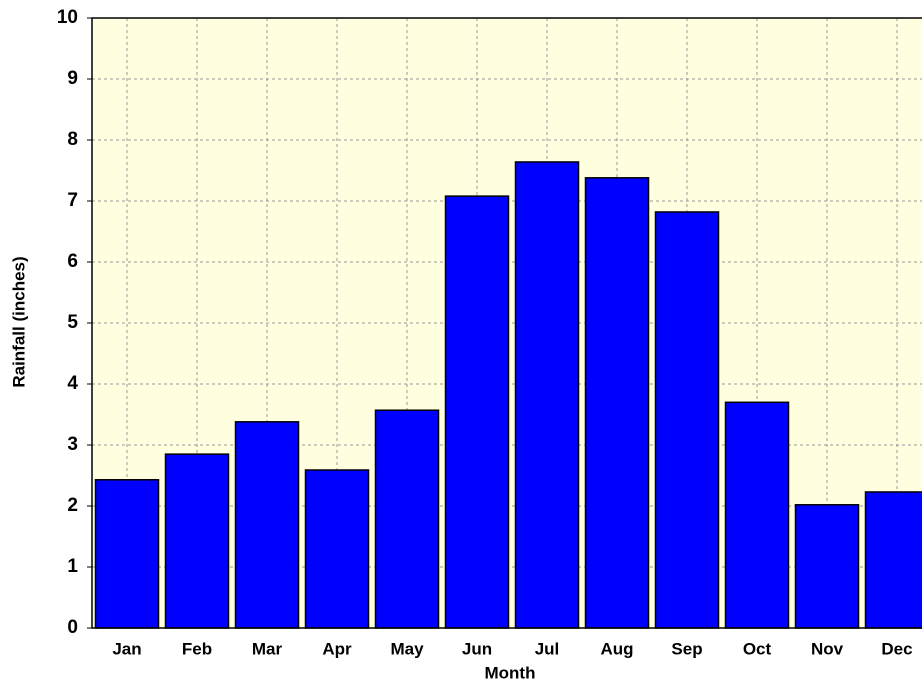 This screenshot has width=922, height=686. Describe the element at coordinates (197, 648) in the screenshot. I see `x-tick-label: Feb` at that location.